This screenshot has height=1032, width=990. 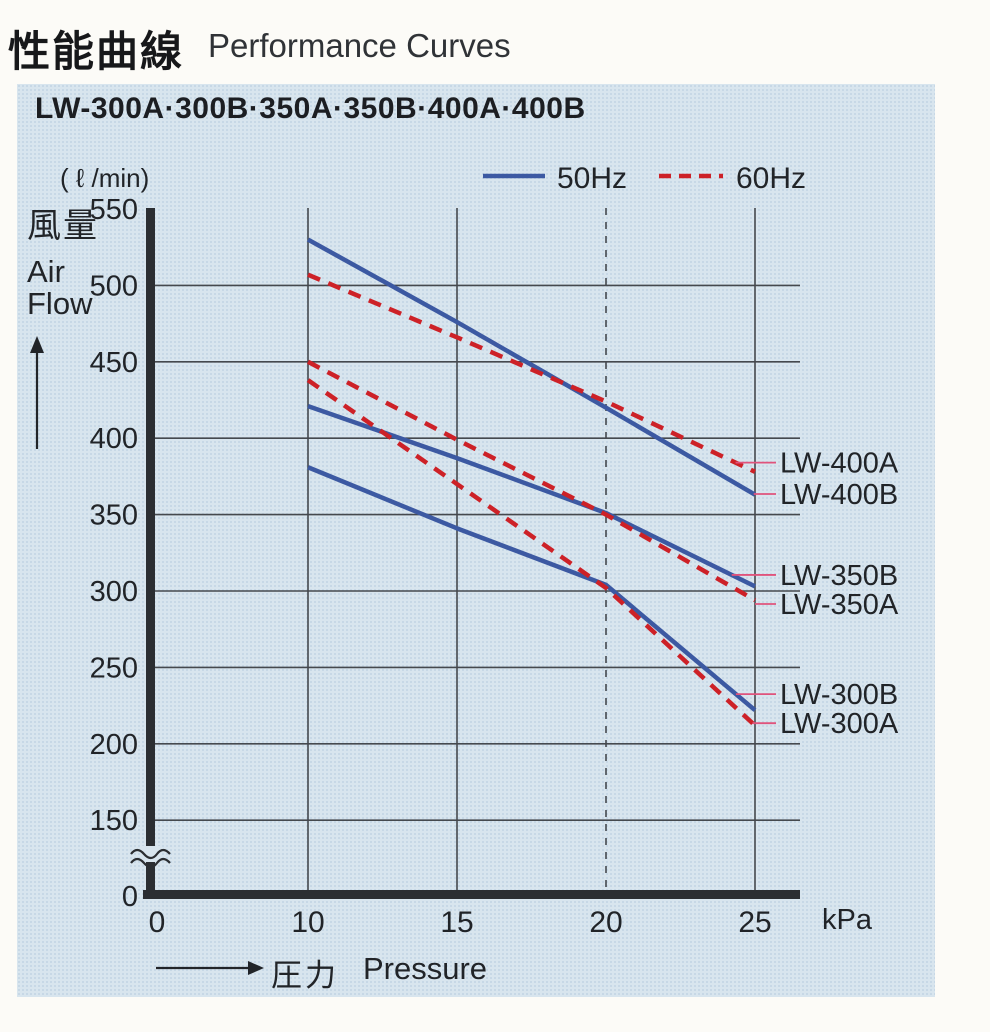 I want to click on page-title-en: Performance Curves, so click(x=359, y=45).